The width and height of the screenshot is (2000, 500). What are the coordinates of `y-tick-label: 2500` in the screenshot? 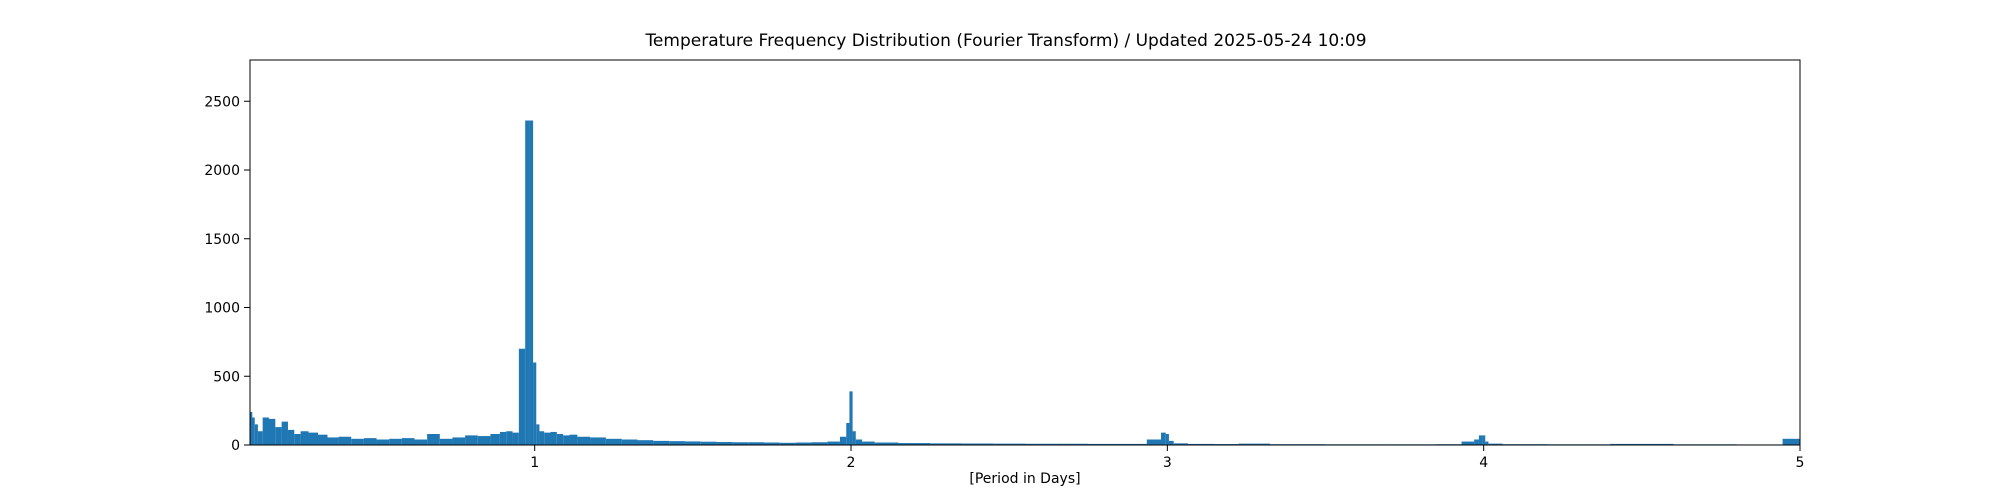 It's located at (222, 102).